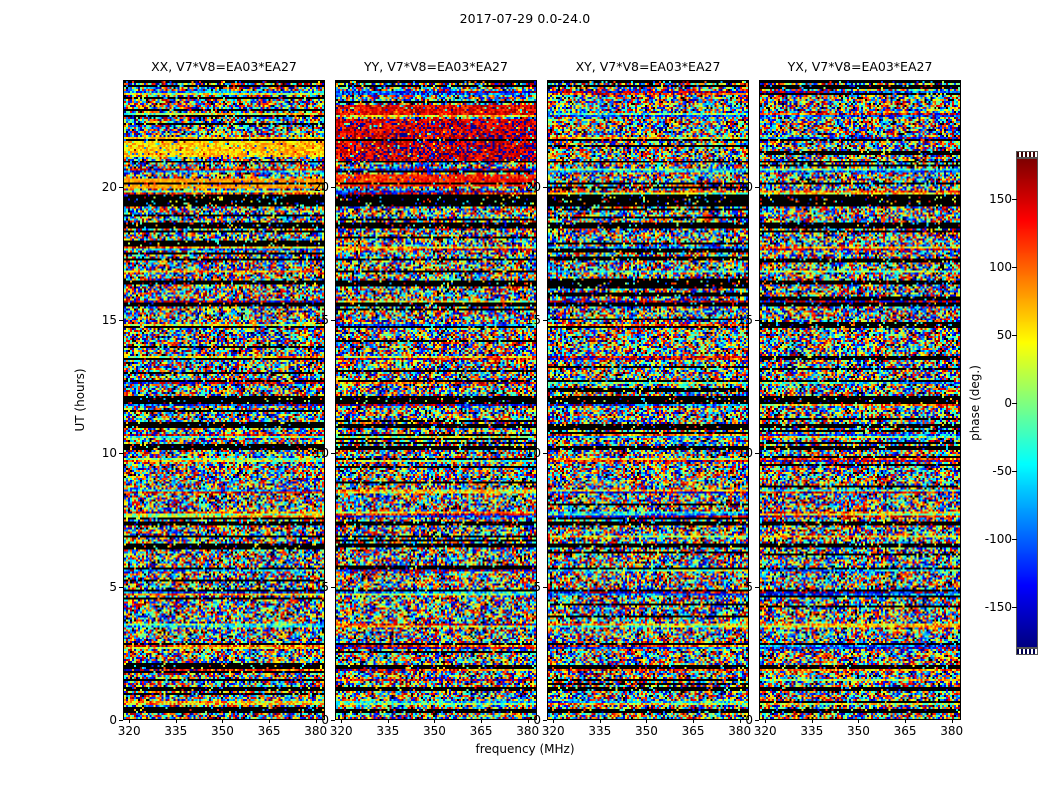 This screenshot has height=800, width=1050. Describe the element at coordinates (1027, 403) in the screenshot. I see `colorbar` at that location.